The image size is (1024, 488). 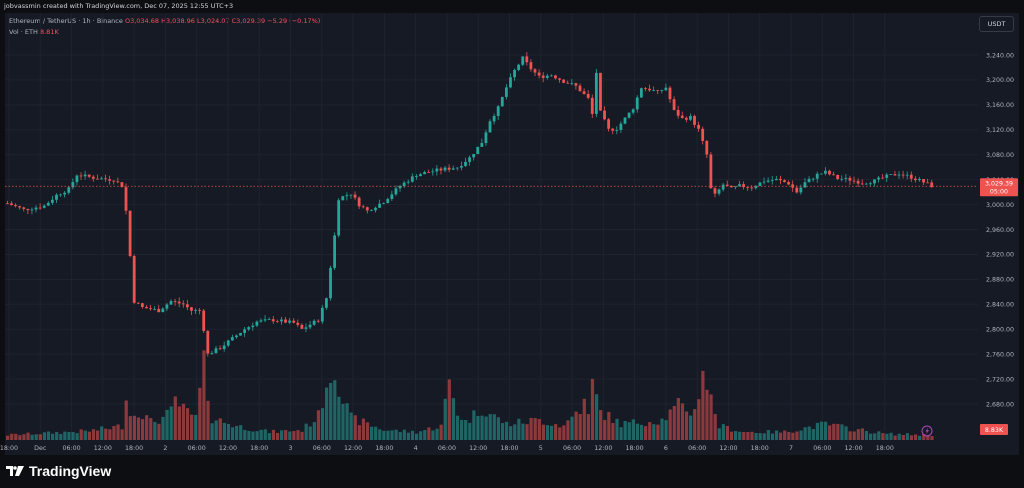 I want to click on currency-button: USDT, so click(x=996, y=24).